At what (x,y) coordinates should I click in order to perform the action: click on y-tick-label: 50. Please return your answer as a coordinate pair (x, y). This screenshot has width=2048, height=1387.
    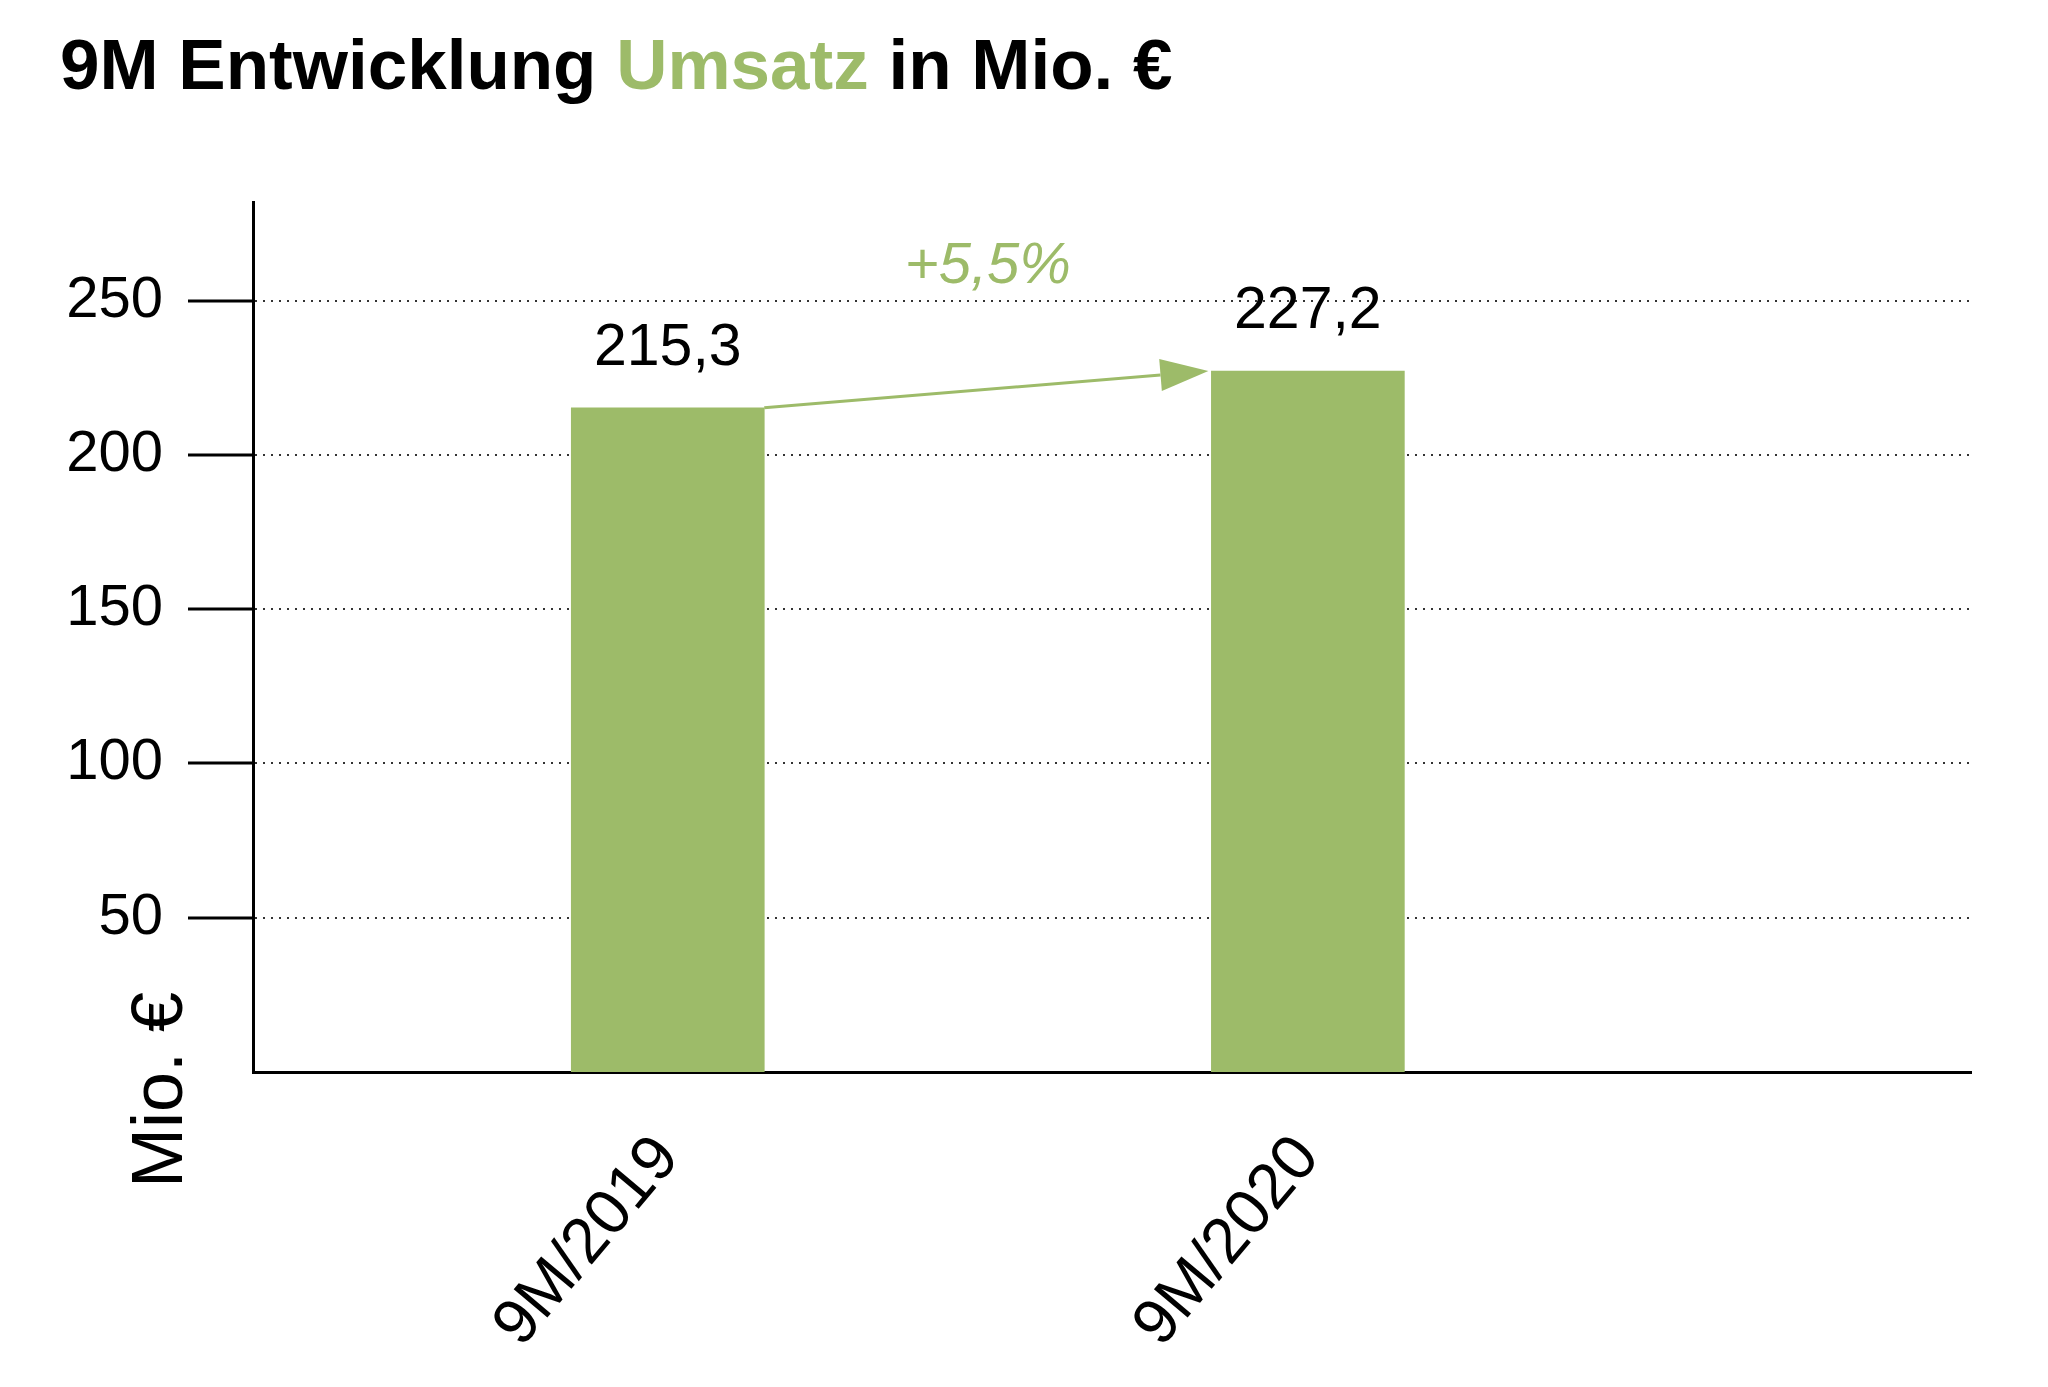
    Looking at the image, I should click on (130, 913).